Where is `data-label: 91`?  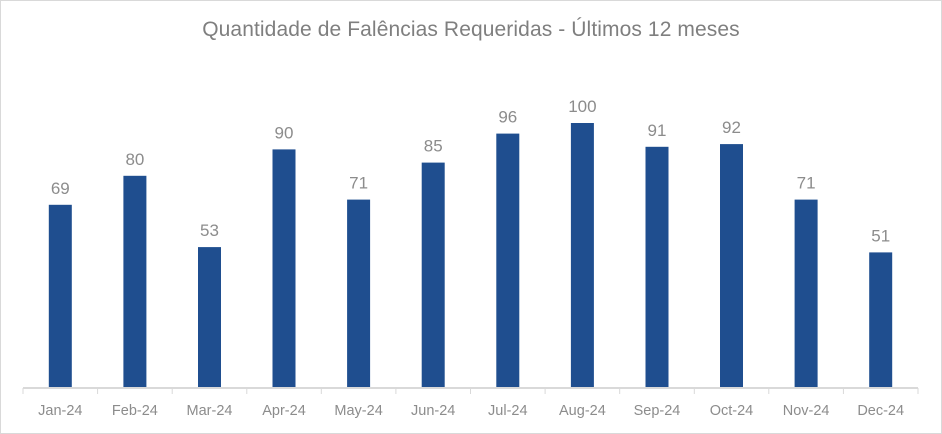 data-label: 91 is located at coordinates (657, 130).